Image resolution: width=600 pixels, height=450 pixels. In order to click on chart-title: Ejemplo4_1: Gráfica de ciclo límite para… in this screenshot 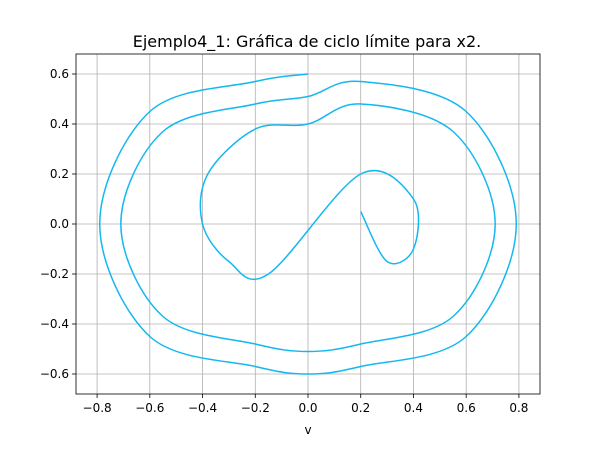, I will do `click(307, 42)`.